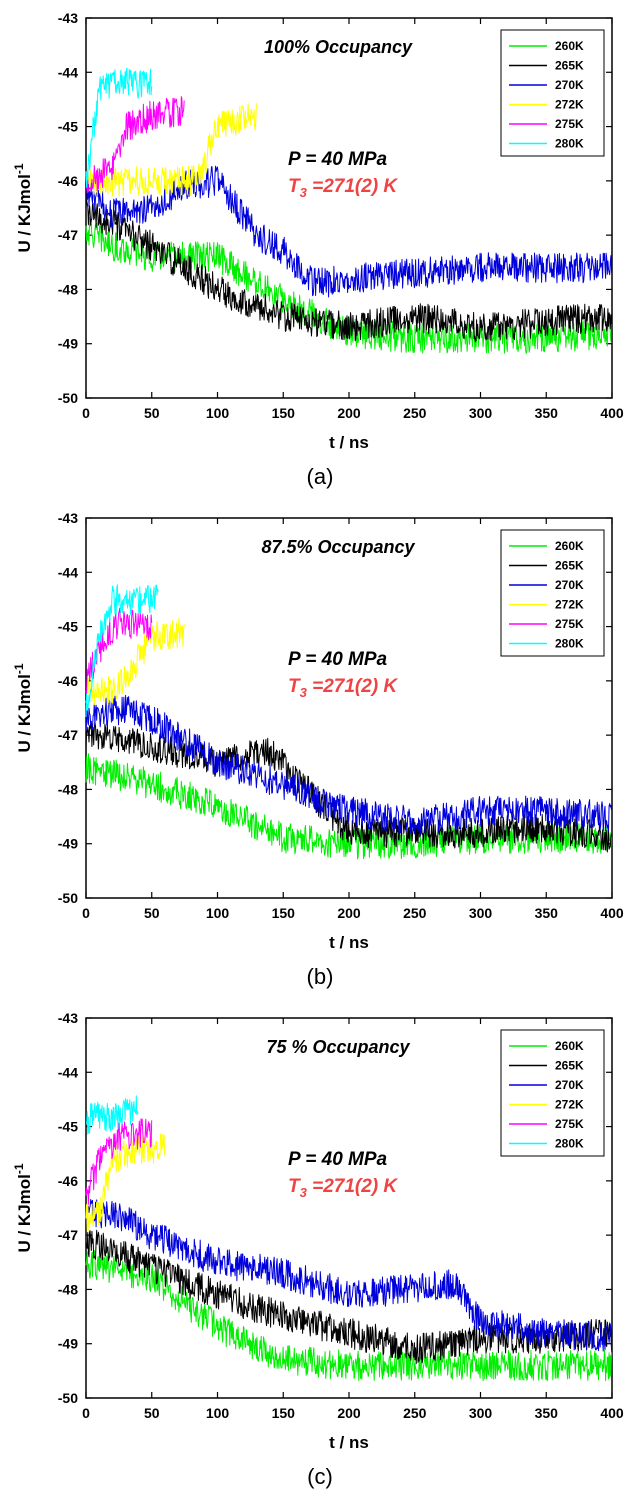 This screenshot has width=628, height=1489. I want to click on panel-caption: (c), so click(320, 1476).